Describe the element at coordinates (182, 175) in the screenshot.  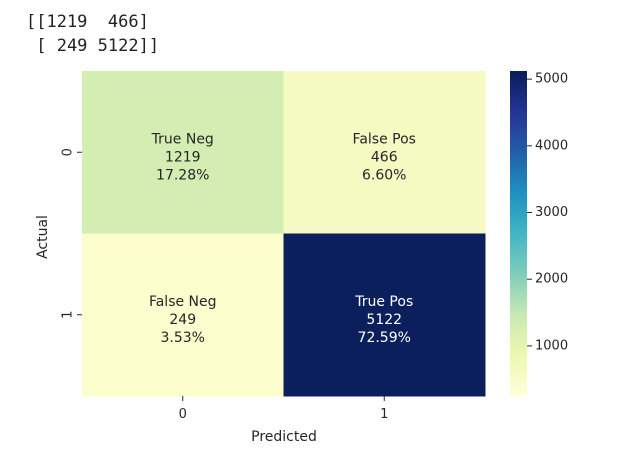
I see `cell-label-percent-0-0: 17.28%` at that location.